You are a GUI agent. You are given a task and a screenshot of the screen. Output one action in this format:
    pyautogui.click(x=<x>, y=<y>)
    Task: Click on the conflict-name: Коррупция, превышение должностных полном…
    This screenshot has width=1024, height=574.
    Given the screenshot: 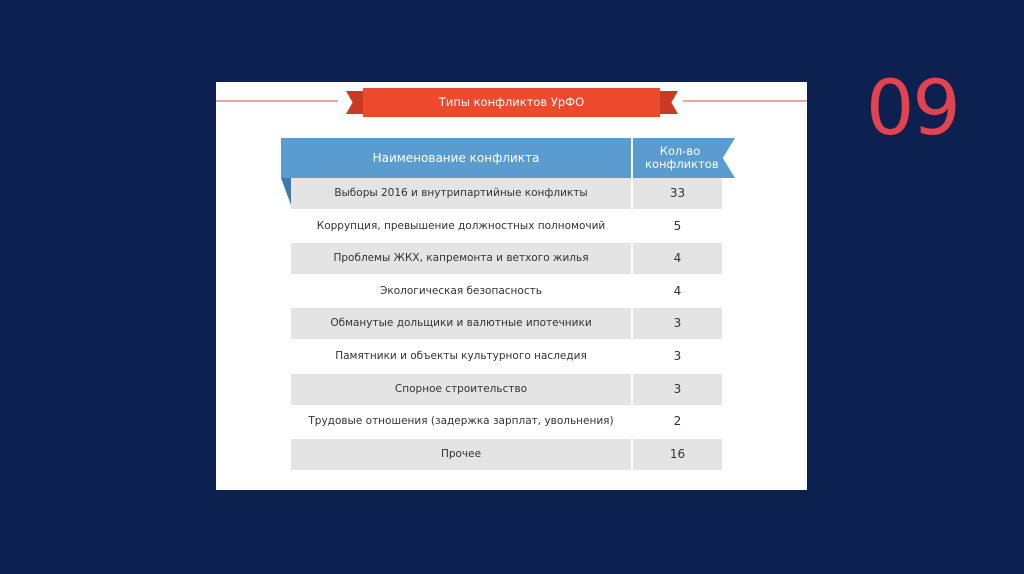 What is the action you would take?
    pyautogui.click(x=461, y=225)
    